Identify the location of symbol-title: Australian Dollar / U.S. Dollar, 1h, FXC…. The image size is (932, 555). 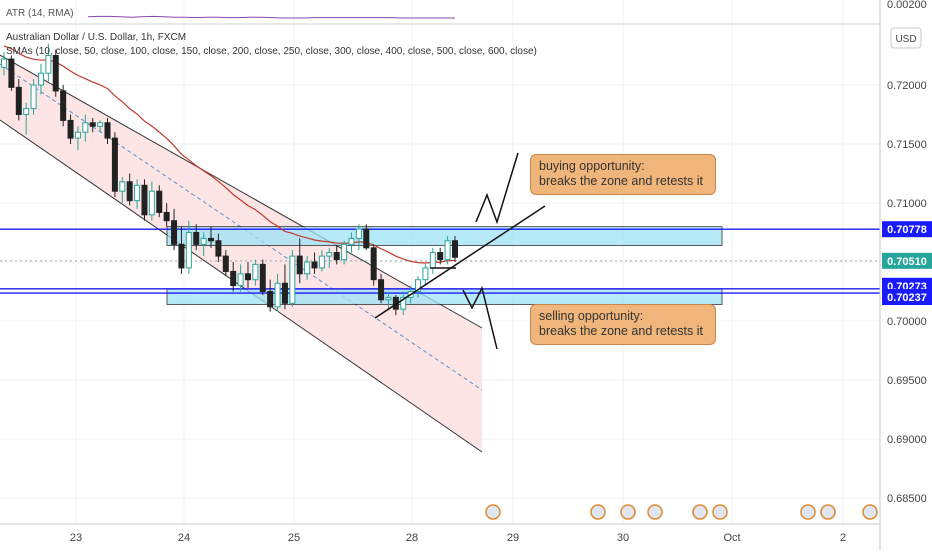
(96, 37).